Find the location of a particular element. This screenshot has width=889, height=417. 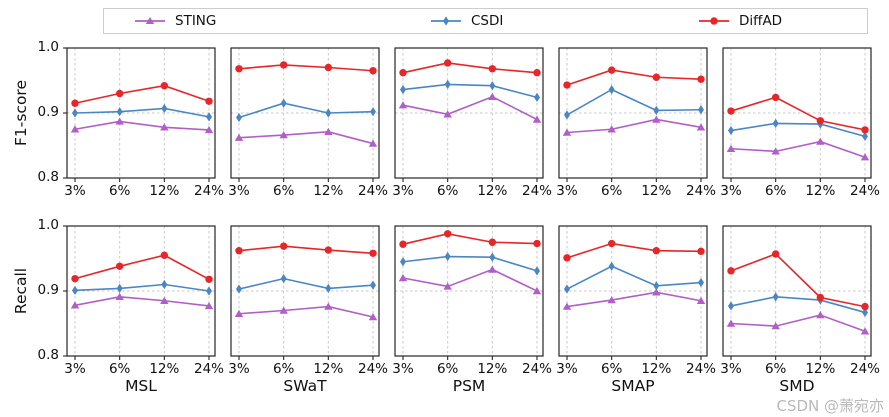

panel-f1-score-smap: 3% 6% 12% 24% is located at coordinates (636, 123).